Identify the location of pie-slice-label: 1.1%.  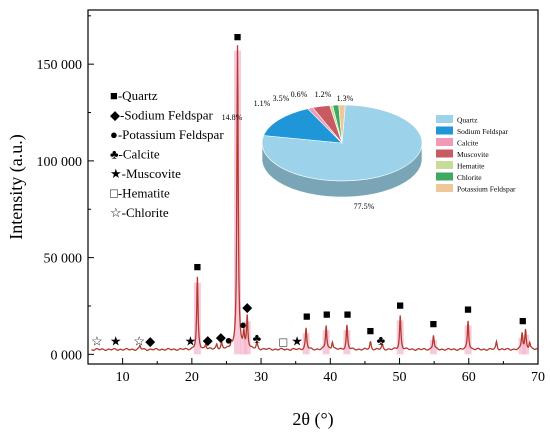
(262, 103).